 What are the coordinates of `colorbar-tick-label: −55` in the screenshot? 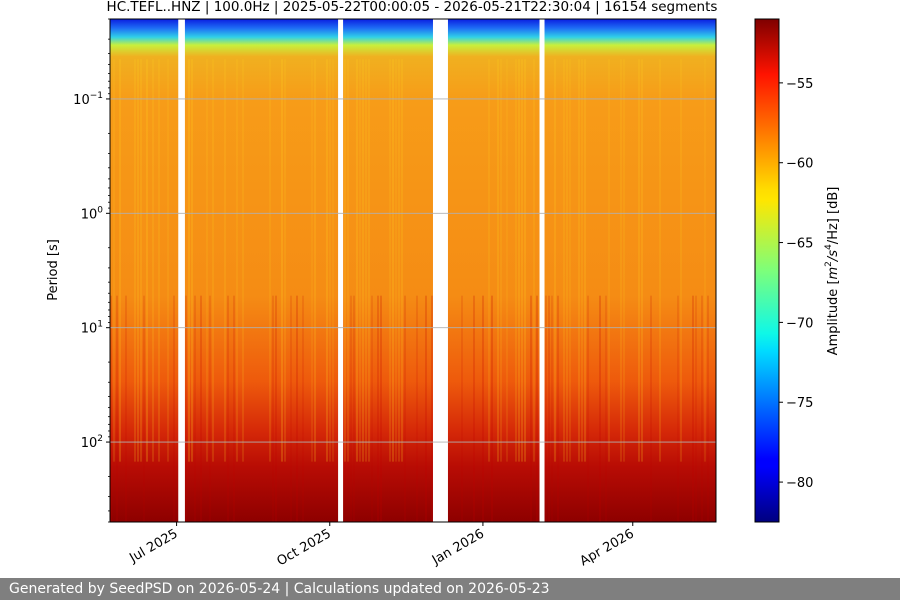 It's located at (799, 84).